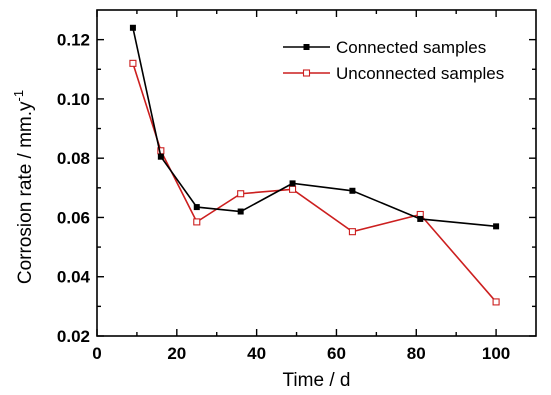  I want to click on y-tick-label: 0.08, so click(73, 158).